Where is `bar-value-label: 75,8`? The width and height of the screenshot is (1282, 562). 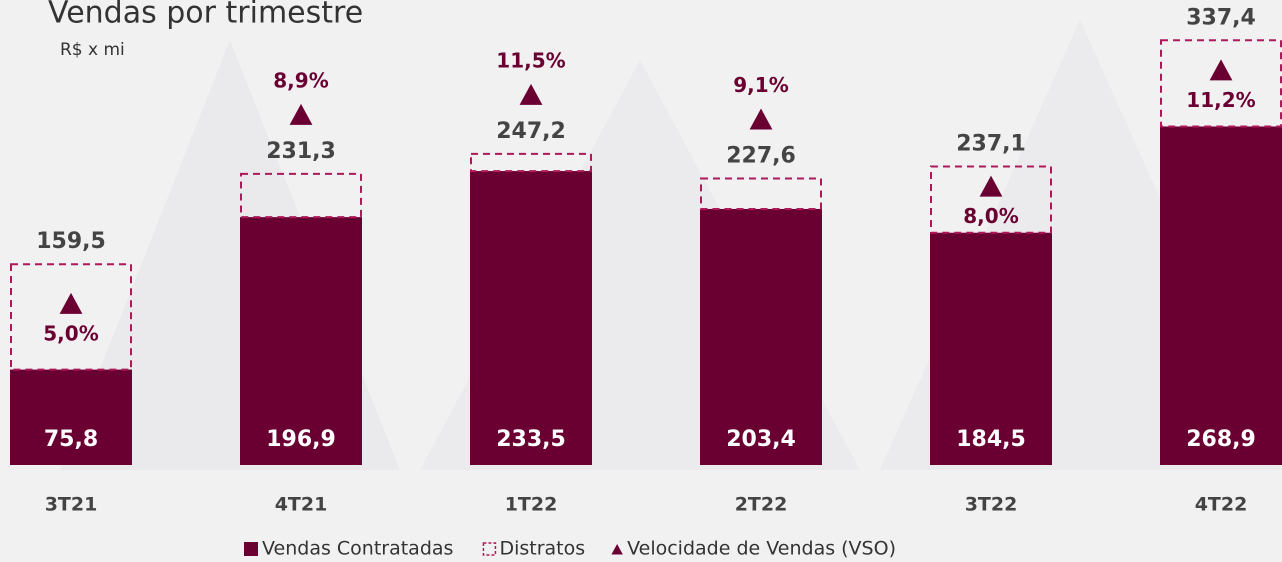
bar-value-label: 75,8 is located at coordinates (71, 439).